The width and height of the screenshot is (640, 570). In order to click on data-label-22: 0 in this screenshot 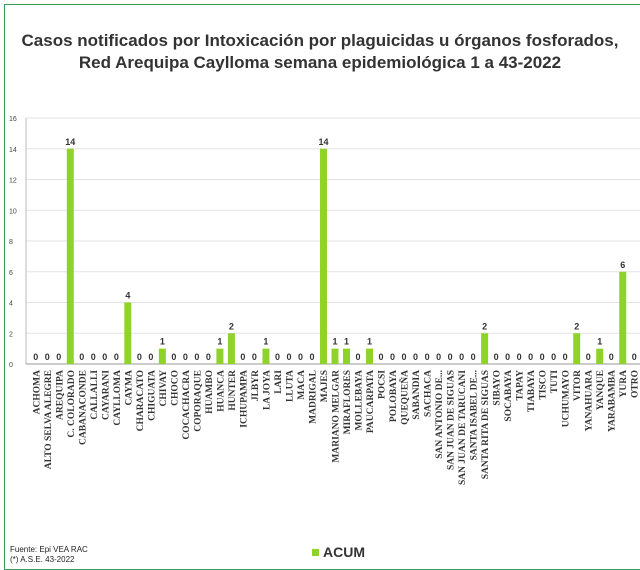, I will do `click(288, 357)`.